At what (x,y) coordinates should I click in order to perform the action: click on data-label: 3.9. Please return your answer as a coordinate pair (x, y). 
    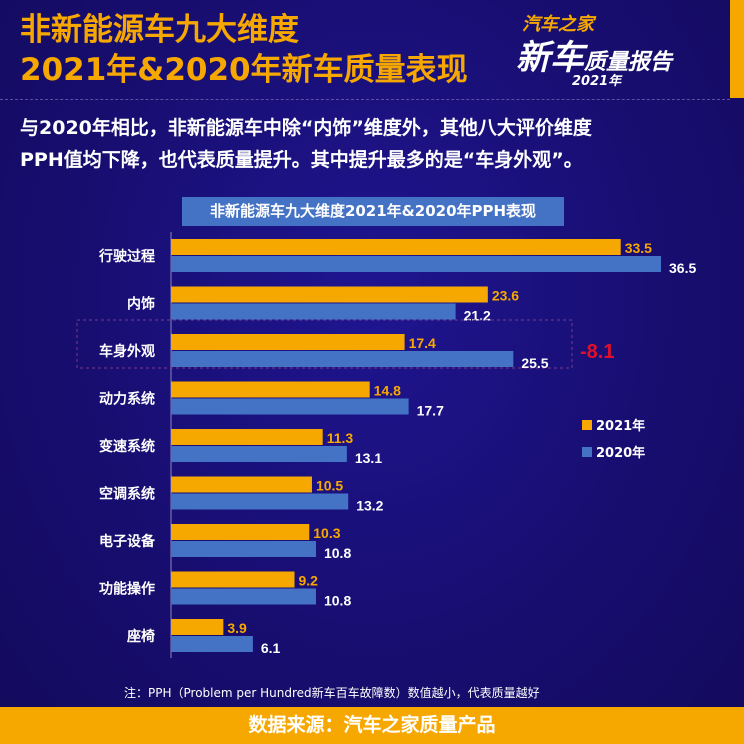
    Looking at the image, I should click on (237, 628).